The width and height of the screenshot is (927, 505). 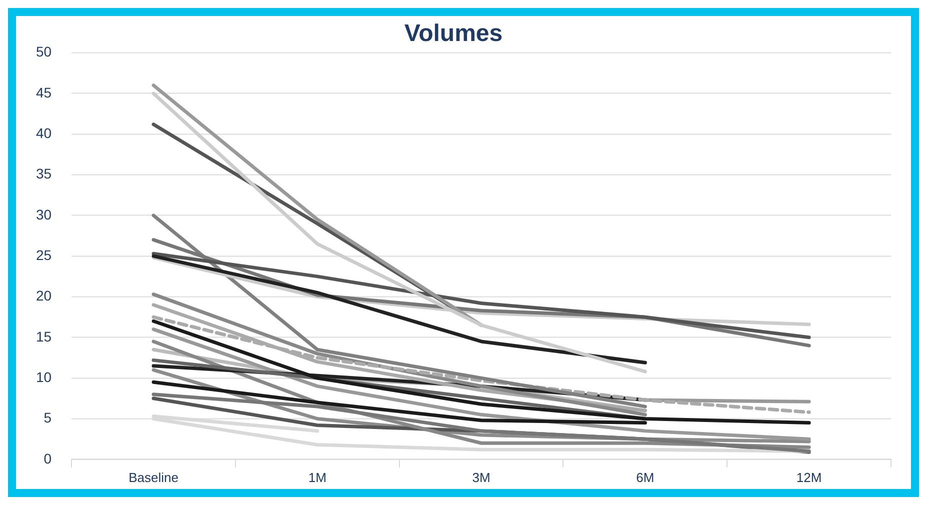 I want to click on y-tick-label: 10, so click(x=44, y=376).